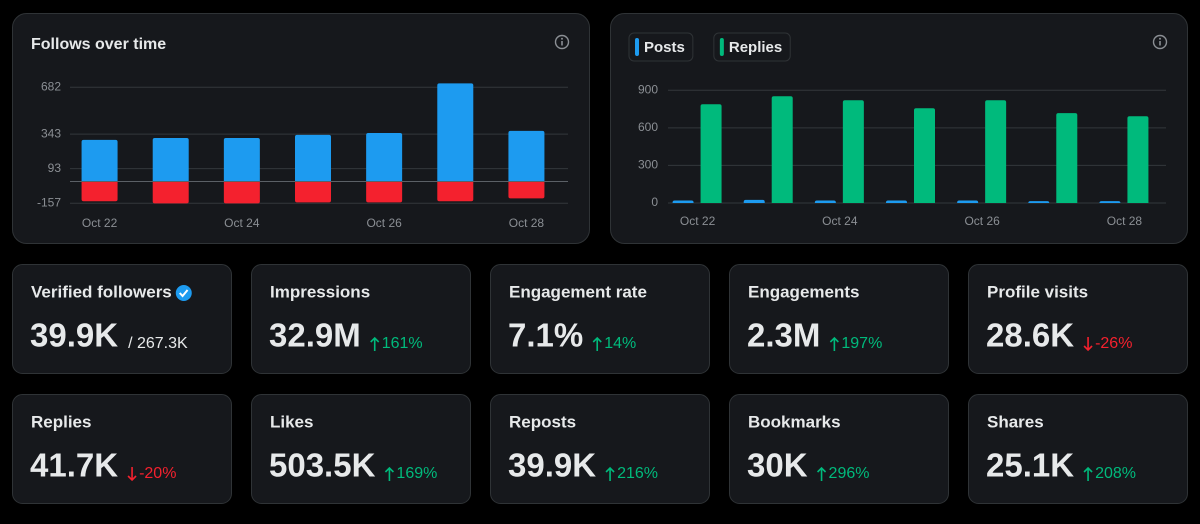  What do you see at coordinates (51, 133) in the screenshot?
I see `y-tick-label: 343` at bounding box center [51, 133].